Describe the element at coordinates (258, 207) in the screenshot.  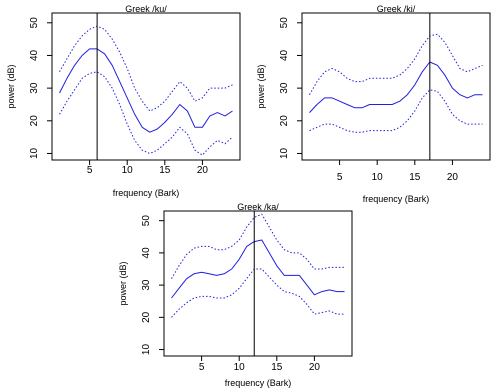
I see `chart-title: Greek /ka/` at that location.